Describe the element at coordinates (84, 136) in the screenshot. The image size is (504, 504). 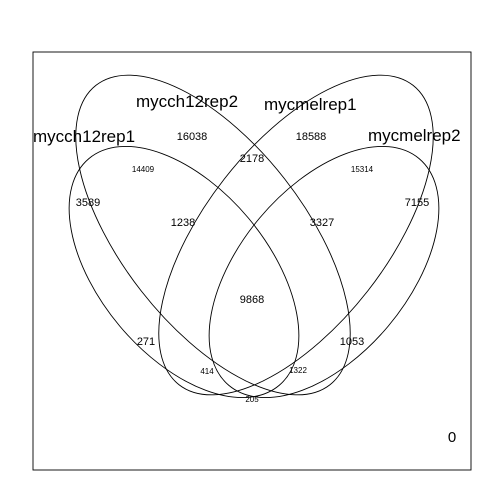
I see `set-label-mycch12rep1: mycch12rep1` at that location.